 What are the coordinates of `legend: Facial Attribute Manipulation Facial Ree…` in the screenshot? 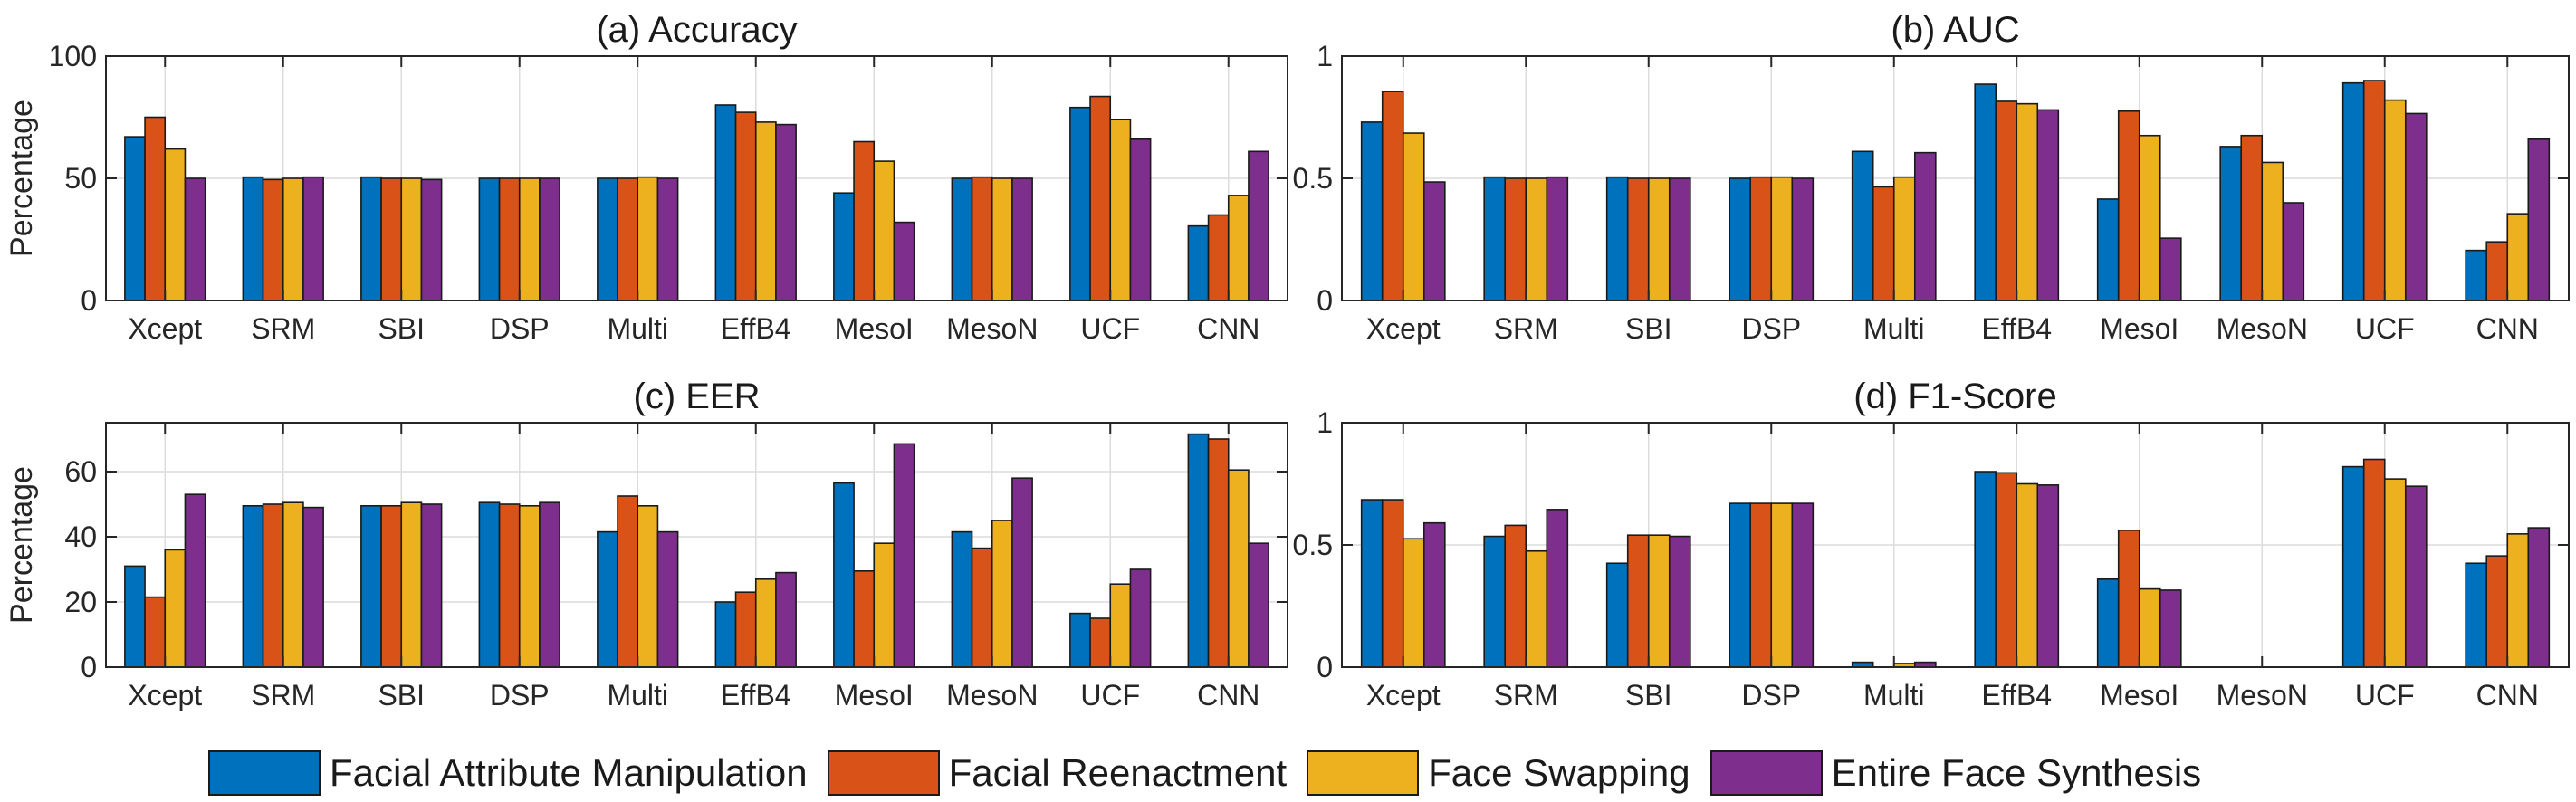 It's located at (1214, 773).